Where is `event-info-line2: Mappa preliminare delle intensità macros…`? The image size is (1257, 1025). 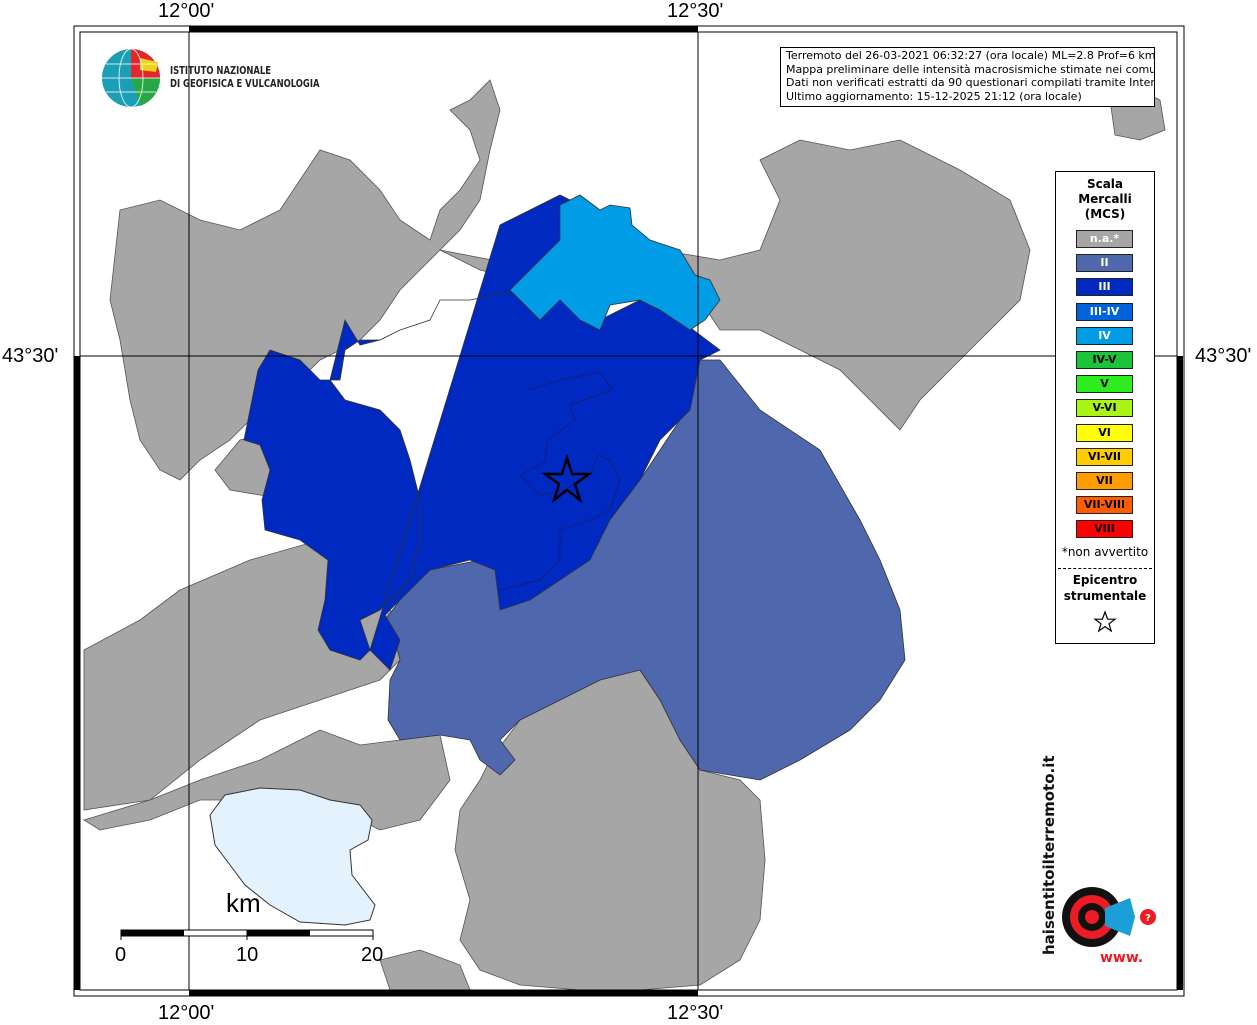
event-info-line2: Mappa preliminare delle intensità macros… is located at coordinates (970, 69).